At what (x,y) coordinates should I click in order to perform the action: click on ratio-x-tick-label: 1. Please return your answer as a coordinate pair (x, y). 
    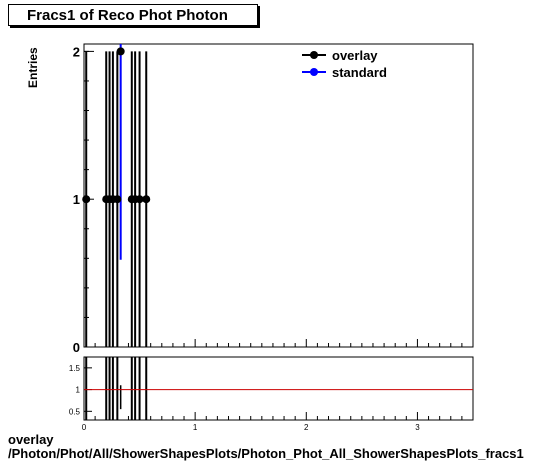
    Looking at the image, I should click on (195, 427).